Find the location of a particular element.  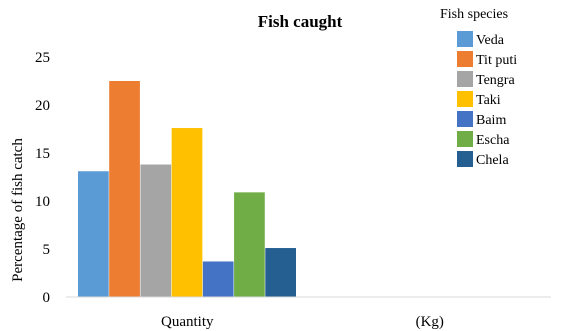

legend-entry-label: Chela is located at coordinates (492, 160).